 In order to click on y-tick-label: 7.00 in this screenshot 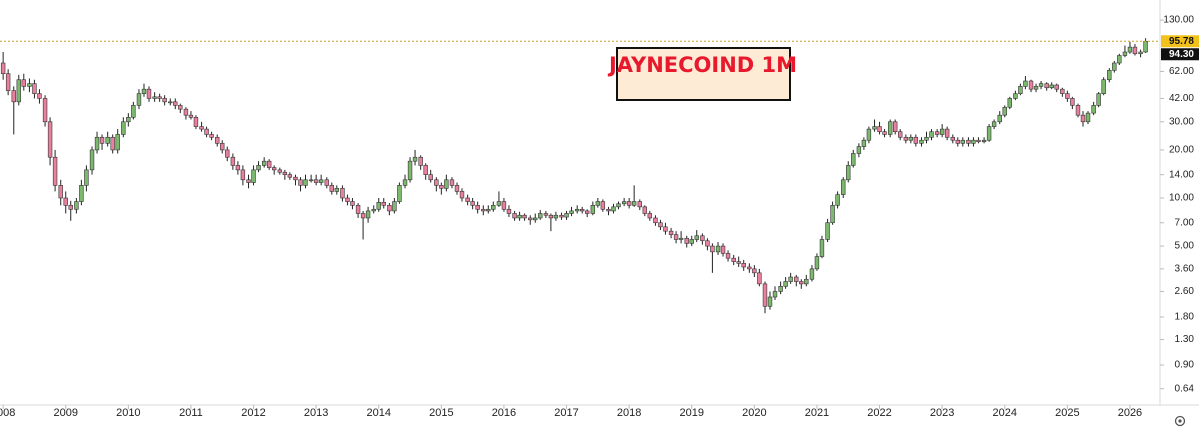, I will do `click(1185, 222)`.